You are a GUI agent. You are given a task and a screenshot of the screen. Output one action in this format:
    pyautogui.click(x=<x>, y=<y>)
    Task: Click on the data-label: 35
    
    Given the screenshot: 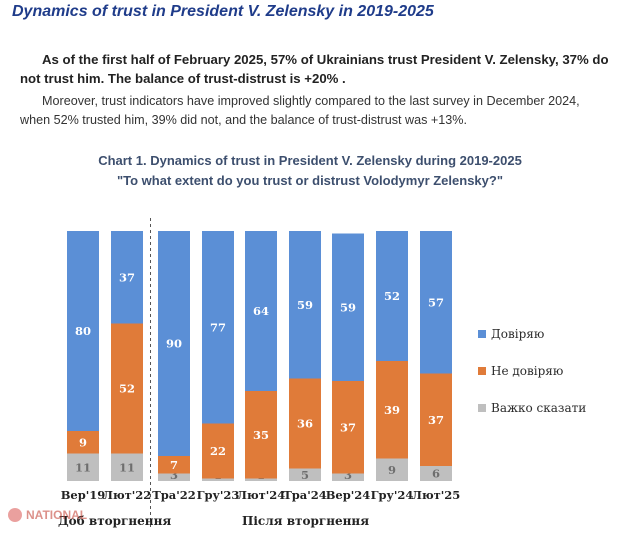 What is the action you would take?
    pyautogui.click(x=261, y=435)
    